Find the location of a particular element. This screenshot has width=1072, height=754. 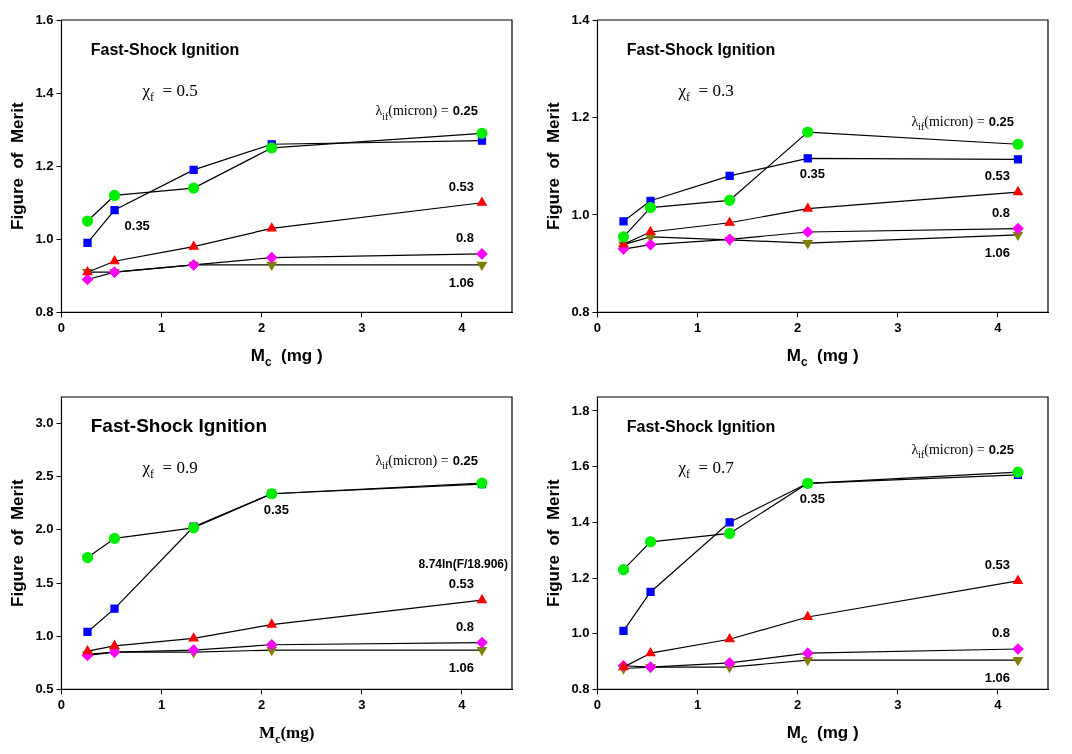

y-tick-label: 2.0 is located at coordinates (44, 529).